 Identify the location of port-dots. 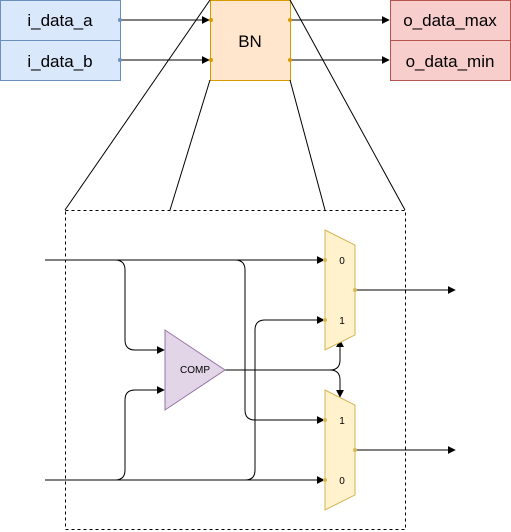
(205, 40).